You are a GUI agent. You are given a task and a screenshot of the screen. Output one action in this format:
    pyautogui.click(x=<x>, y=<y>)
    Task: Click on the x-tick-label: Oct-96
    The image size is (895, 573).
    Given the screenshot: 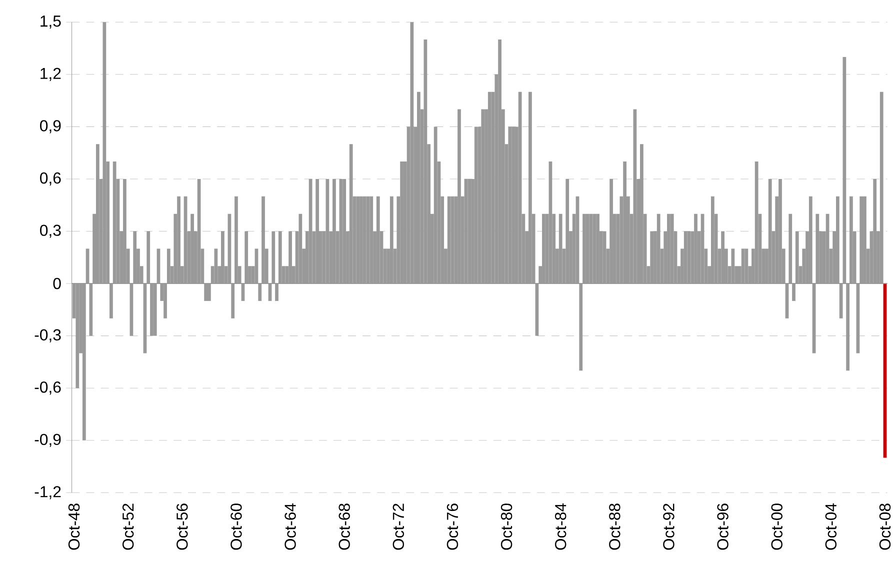 What is the action you would take?
    pyautogui.click(x=722, y=527)
    